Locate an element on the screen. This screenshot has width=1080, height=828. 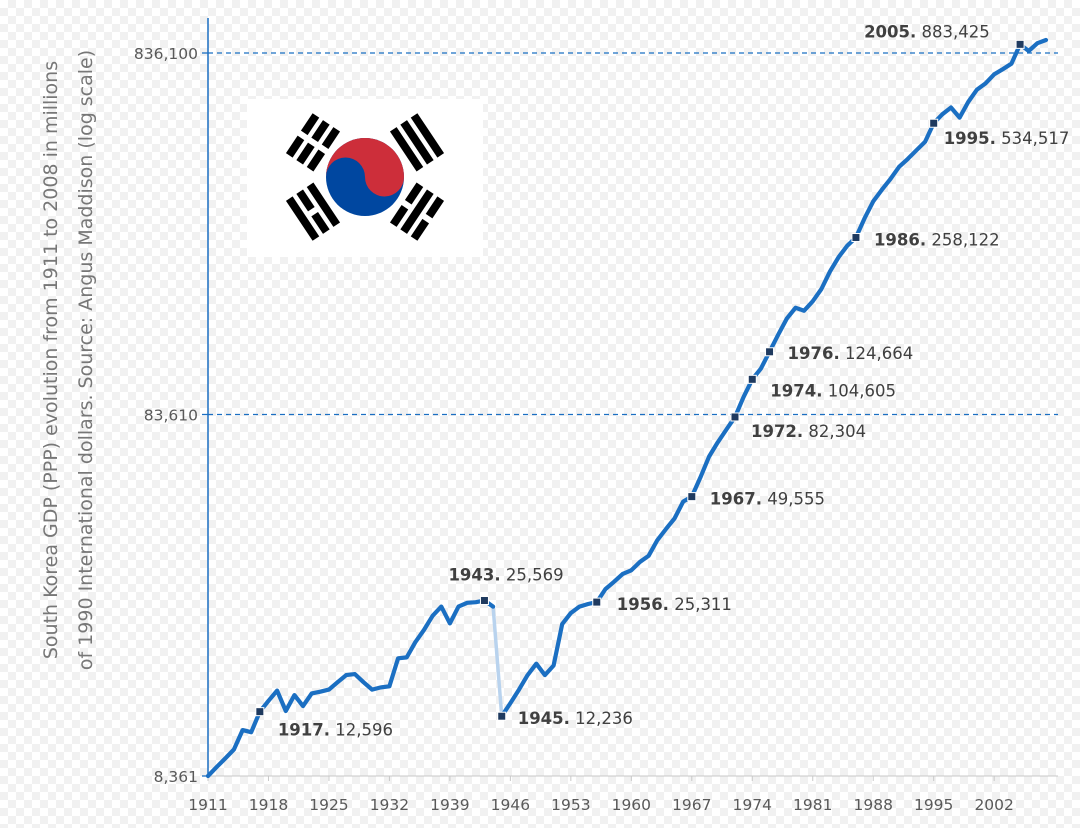
data-point-year: 1995. is located at coordinates (970, 138).